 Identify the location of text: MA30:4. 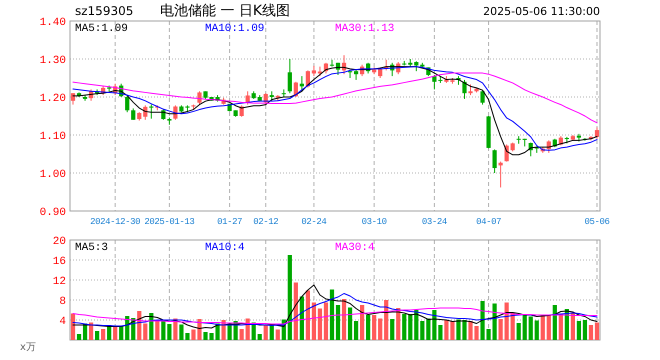
(355, 248).